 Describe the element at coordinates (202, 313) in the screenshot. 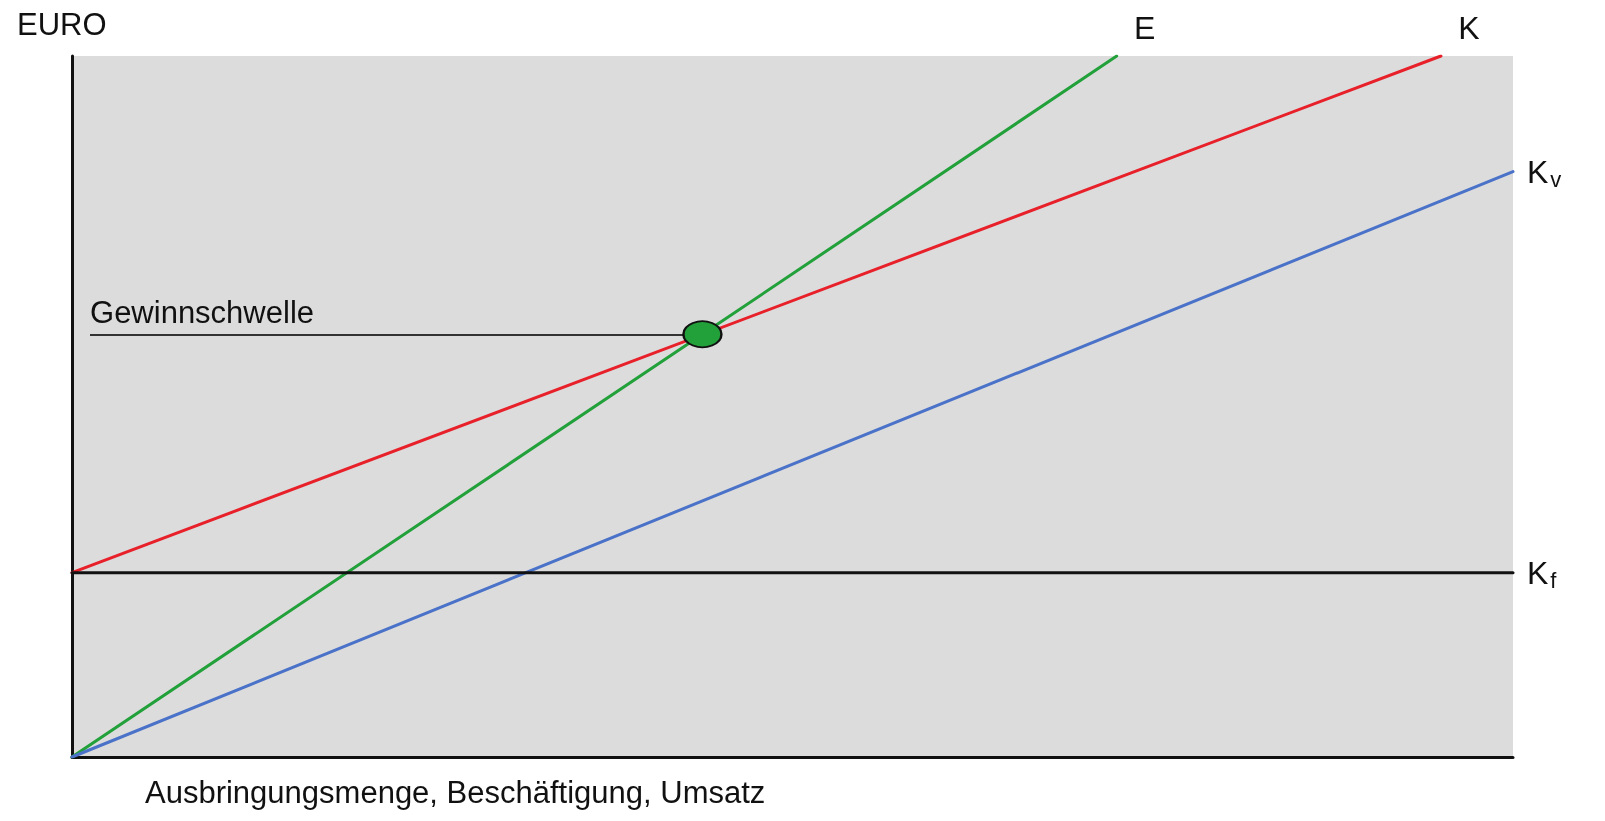

I see `annotation: Gewinnschwelle` at that location.